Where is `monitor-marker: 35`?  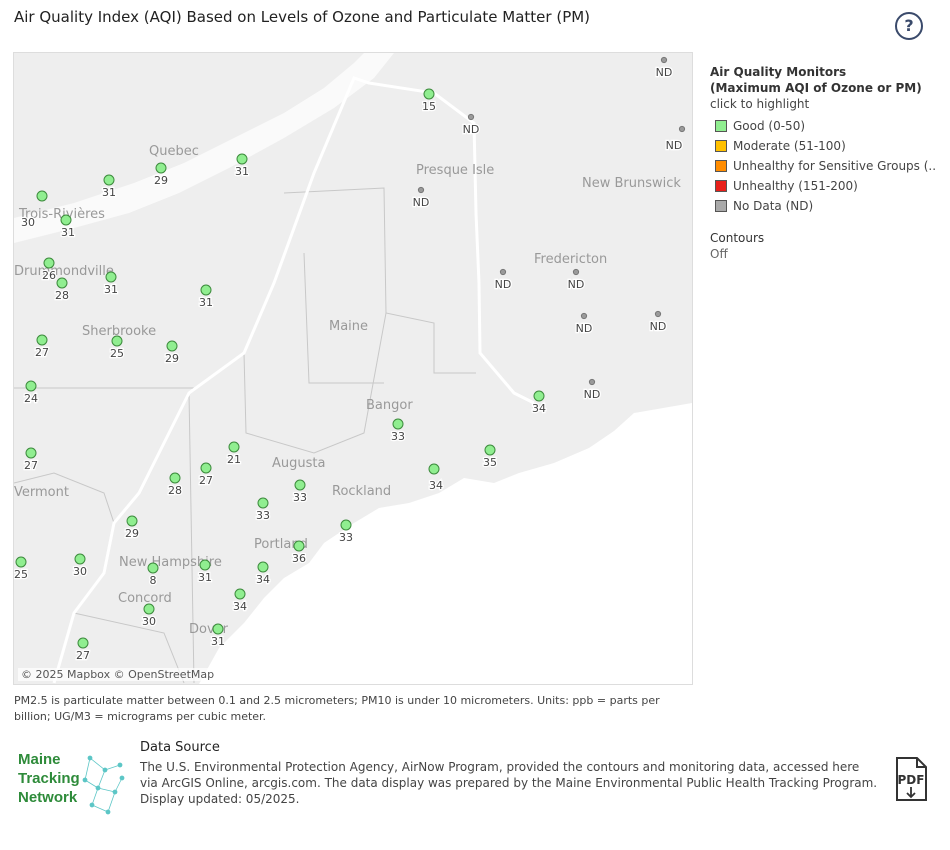 monitor-marker: 35 is located at coordinates (490, 457).